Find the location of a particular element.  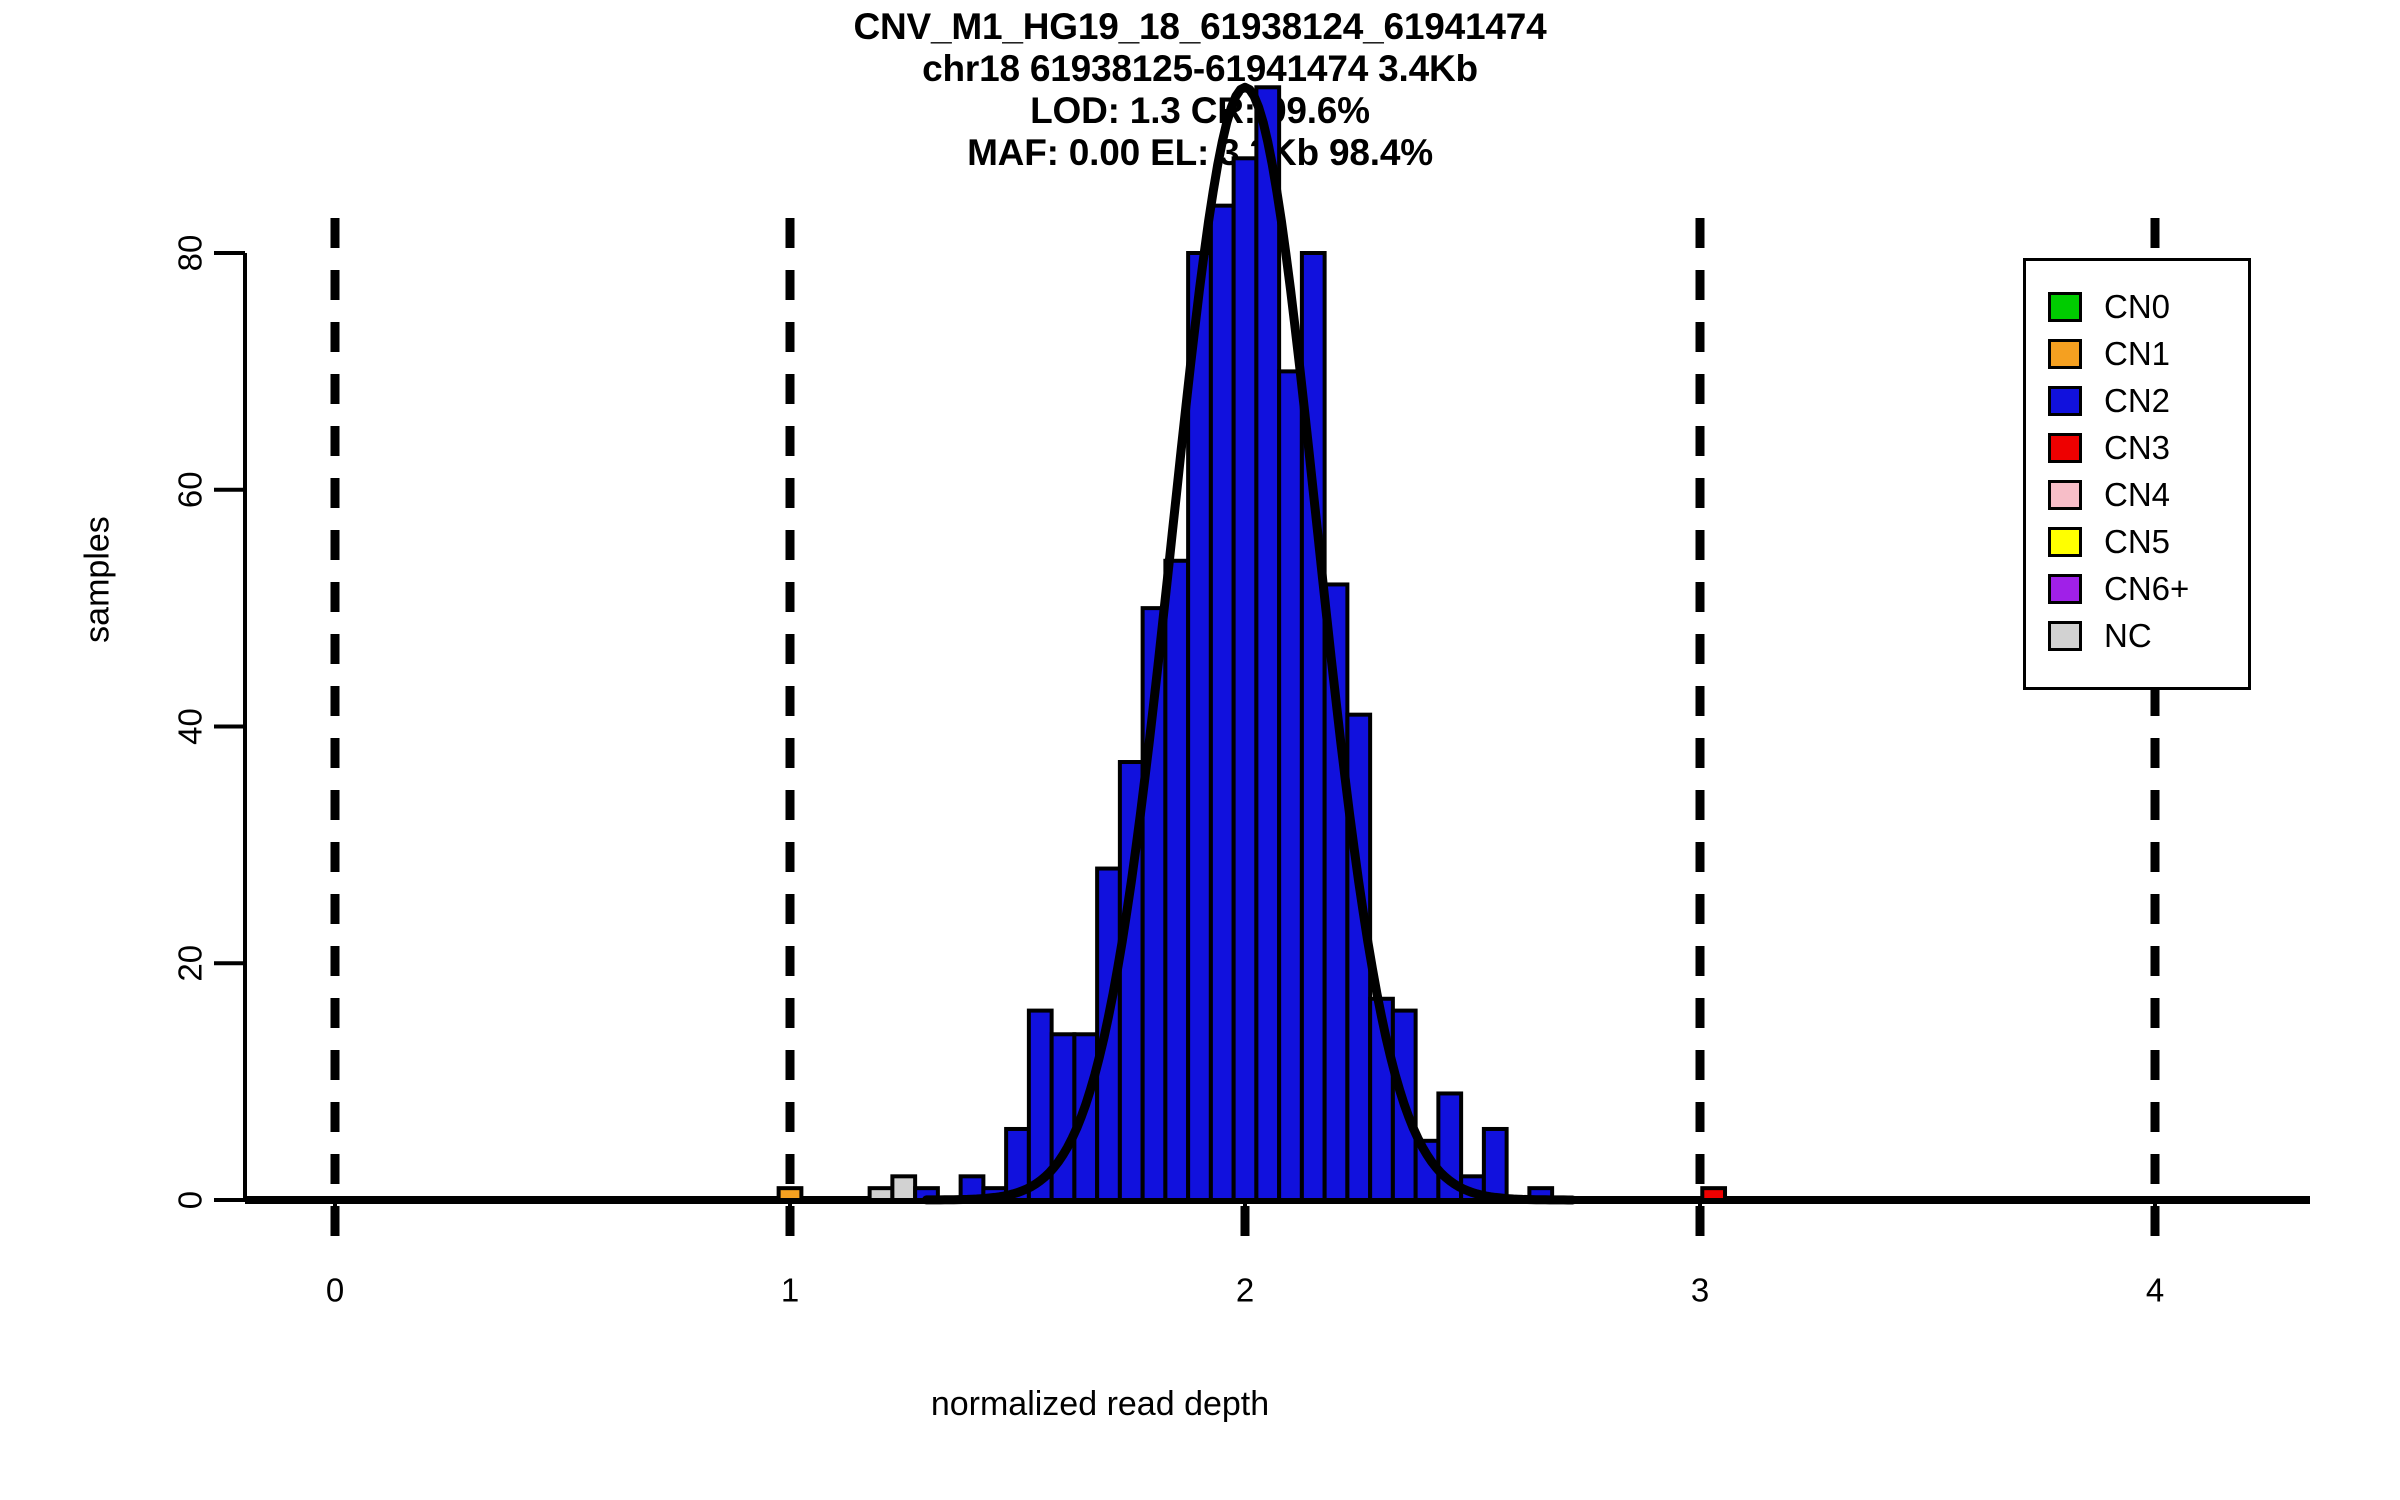

legend-item-cn2: CN2 is located at coordinates (2137, 400).